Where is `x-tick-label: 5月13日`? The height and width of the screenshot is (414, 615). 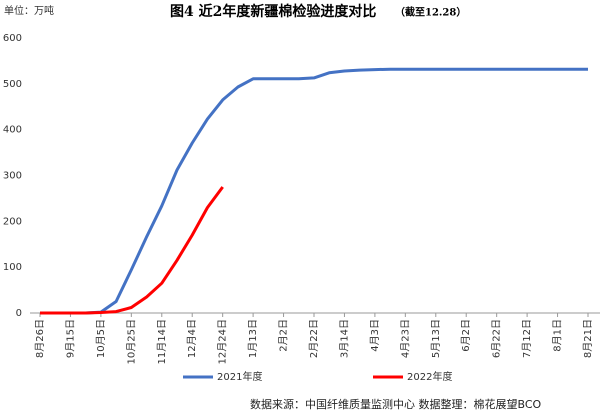 x-tick-label: 5月13日 is located at coordinates (436, 338).